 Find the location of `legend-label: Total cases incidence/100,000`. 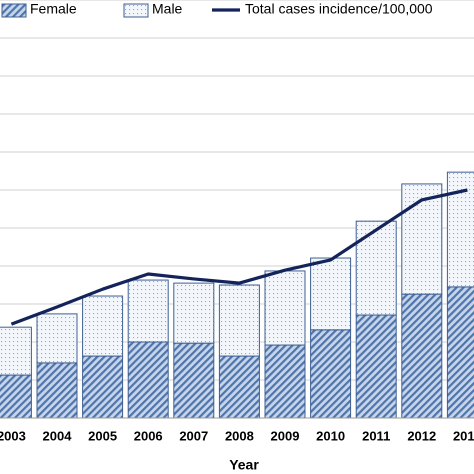

legend-label: Total cases incidence/100,000 is located at coordinates (339, 9).